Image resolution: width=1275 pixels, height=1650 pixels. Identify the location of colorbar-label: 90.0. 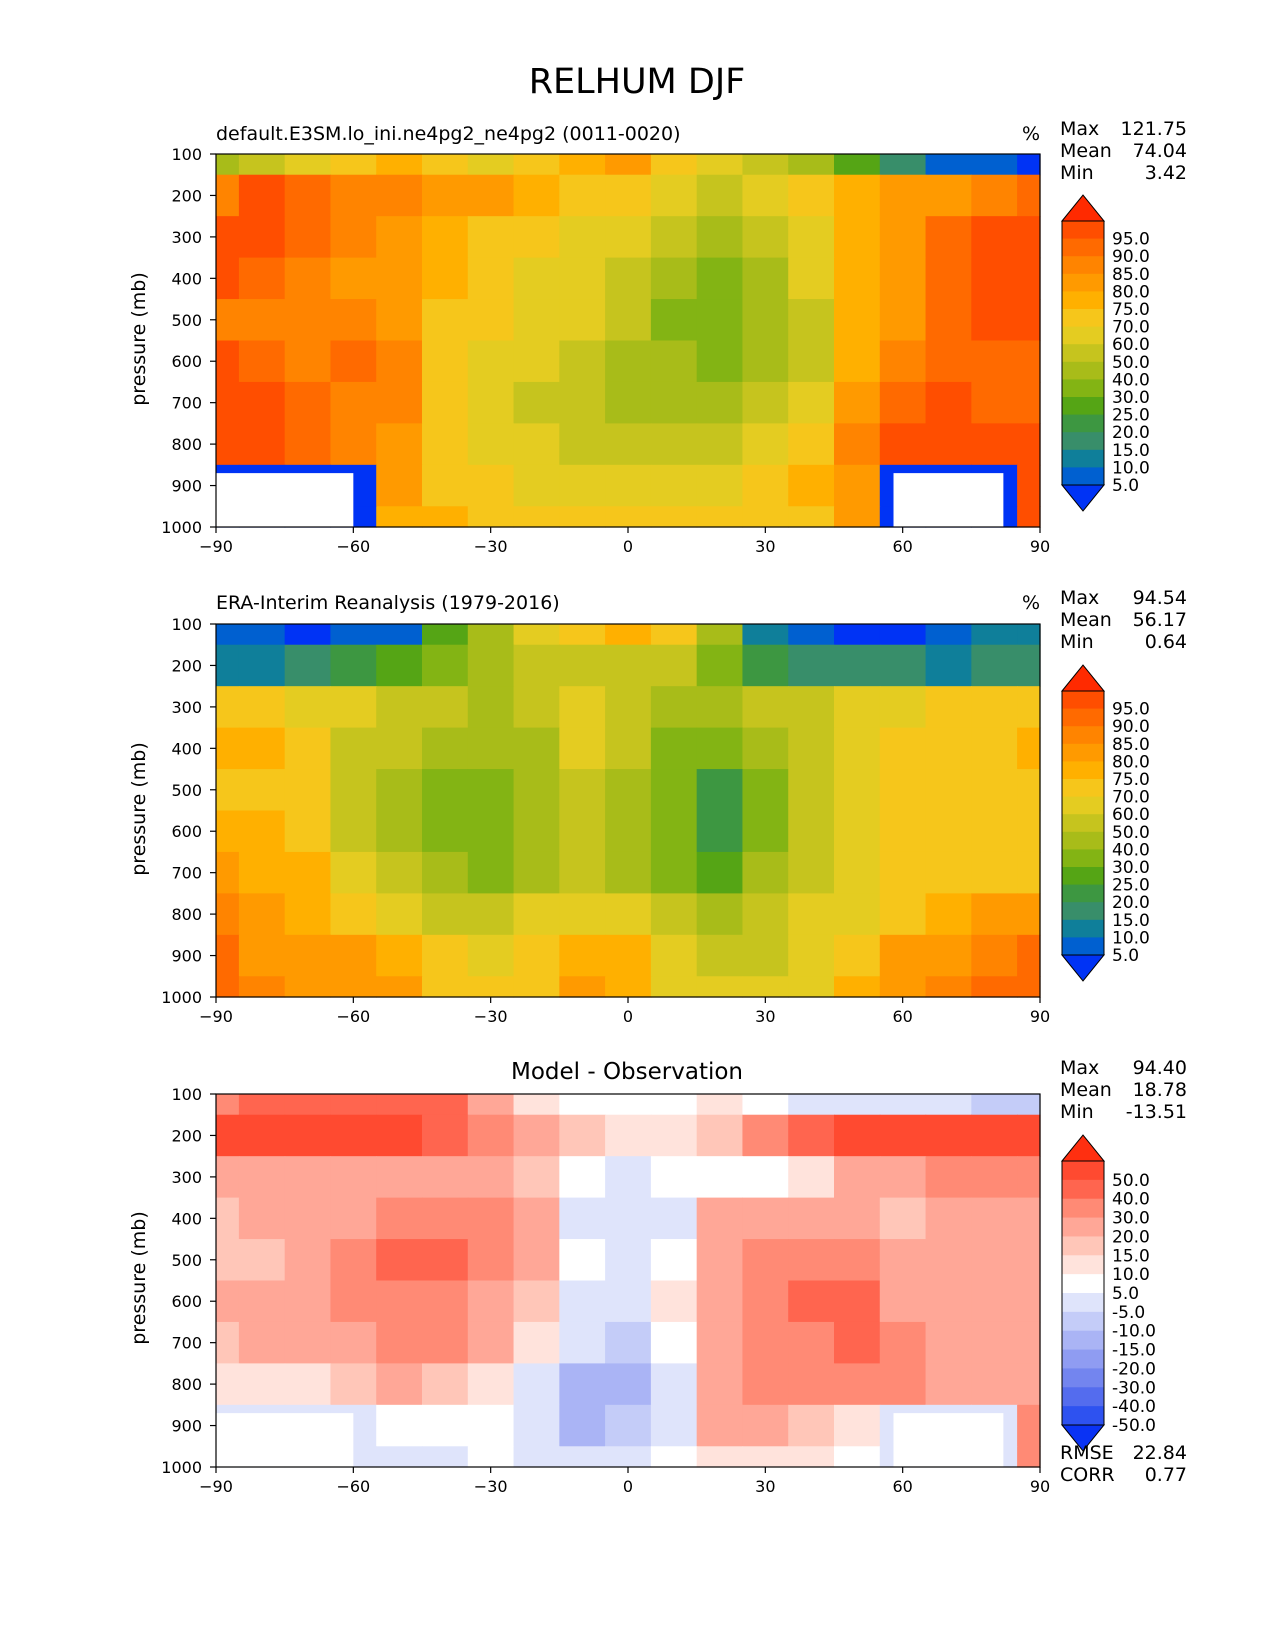
(1131, 727).